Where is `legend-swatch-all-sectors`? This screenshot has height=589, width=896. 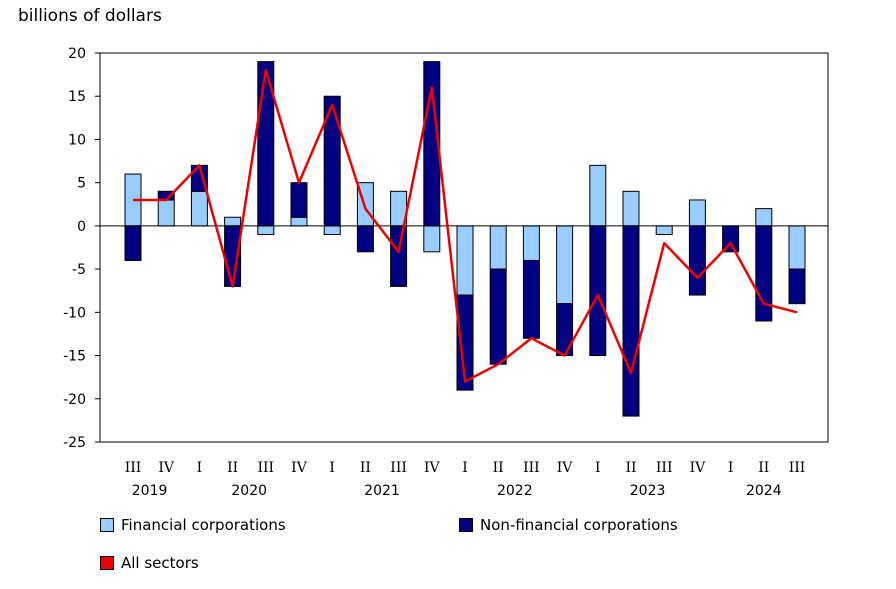
legend-swatch-all-sectors is located at coordinates (107, 563).